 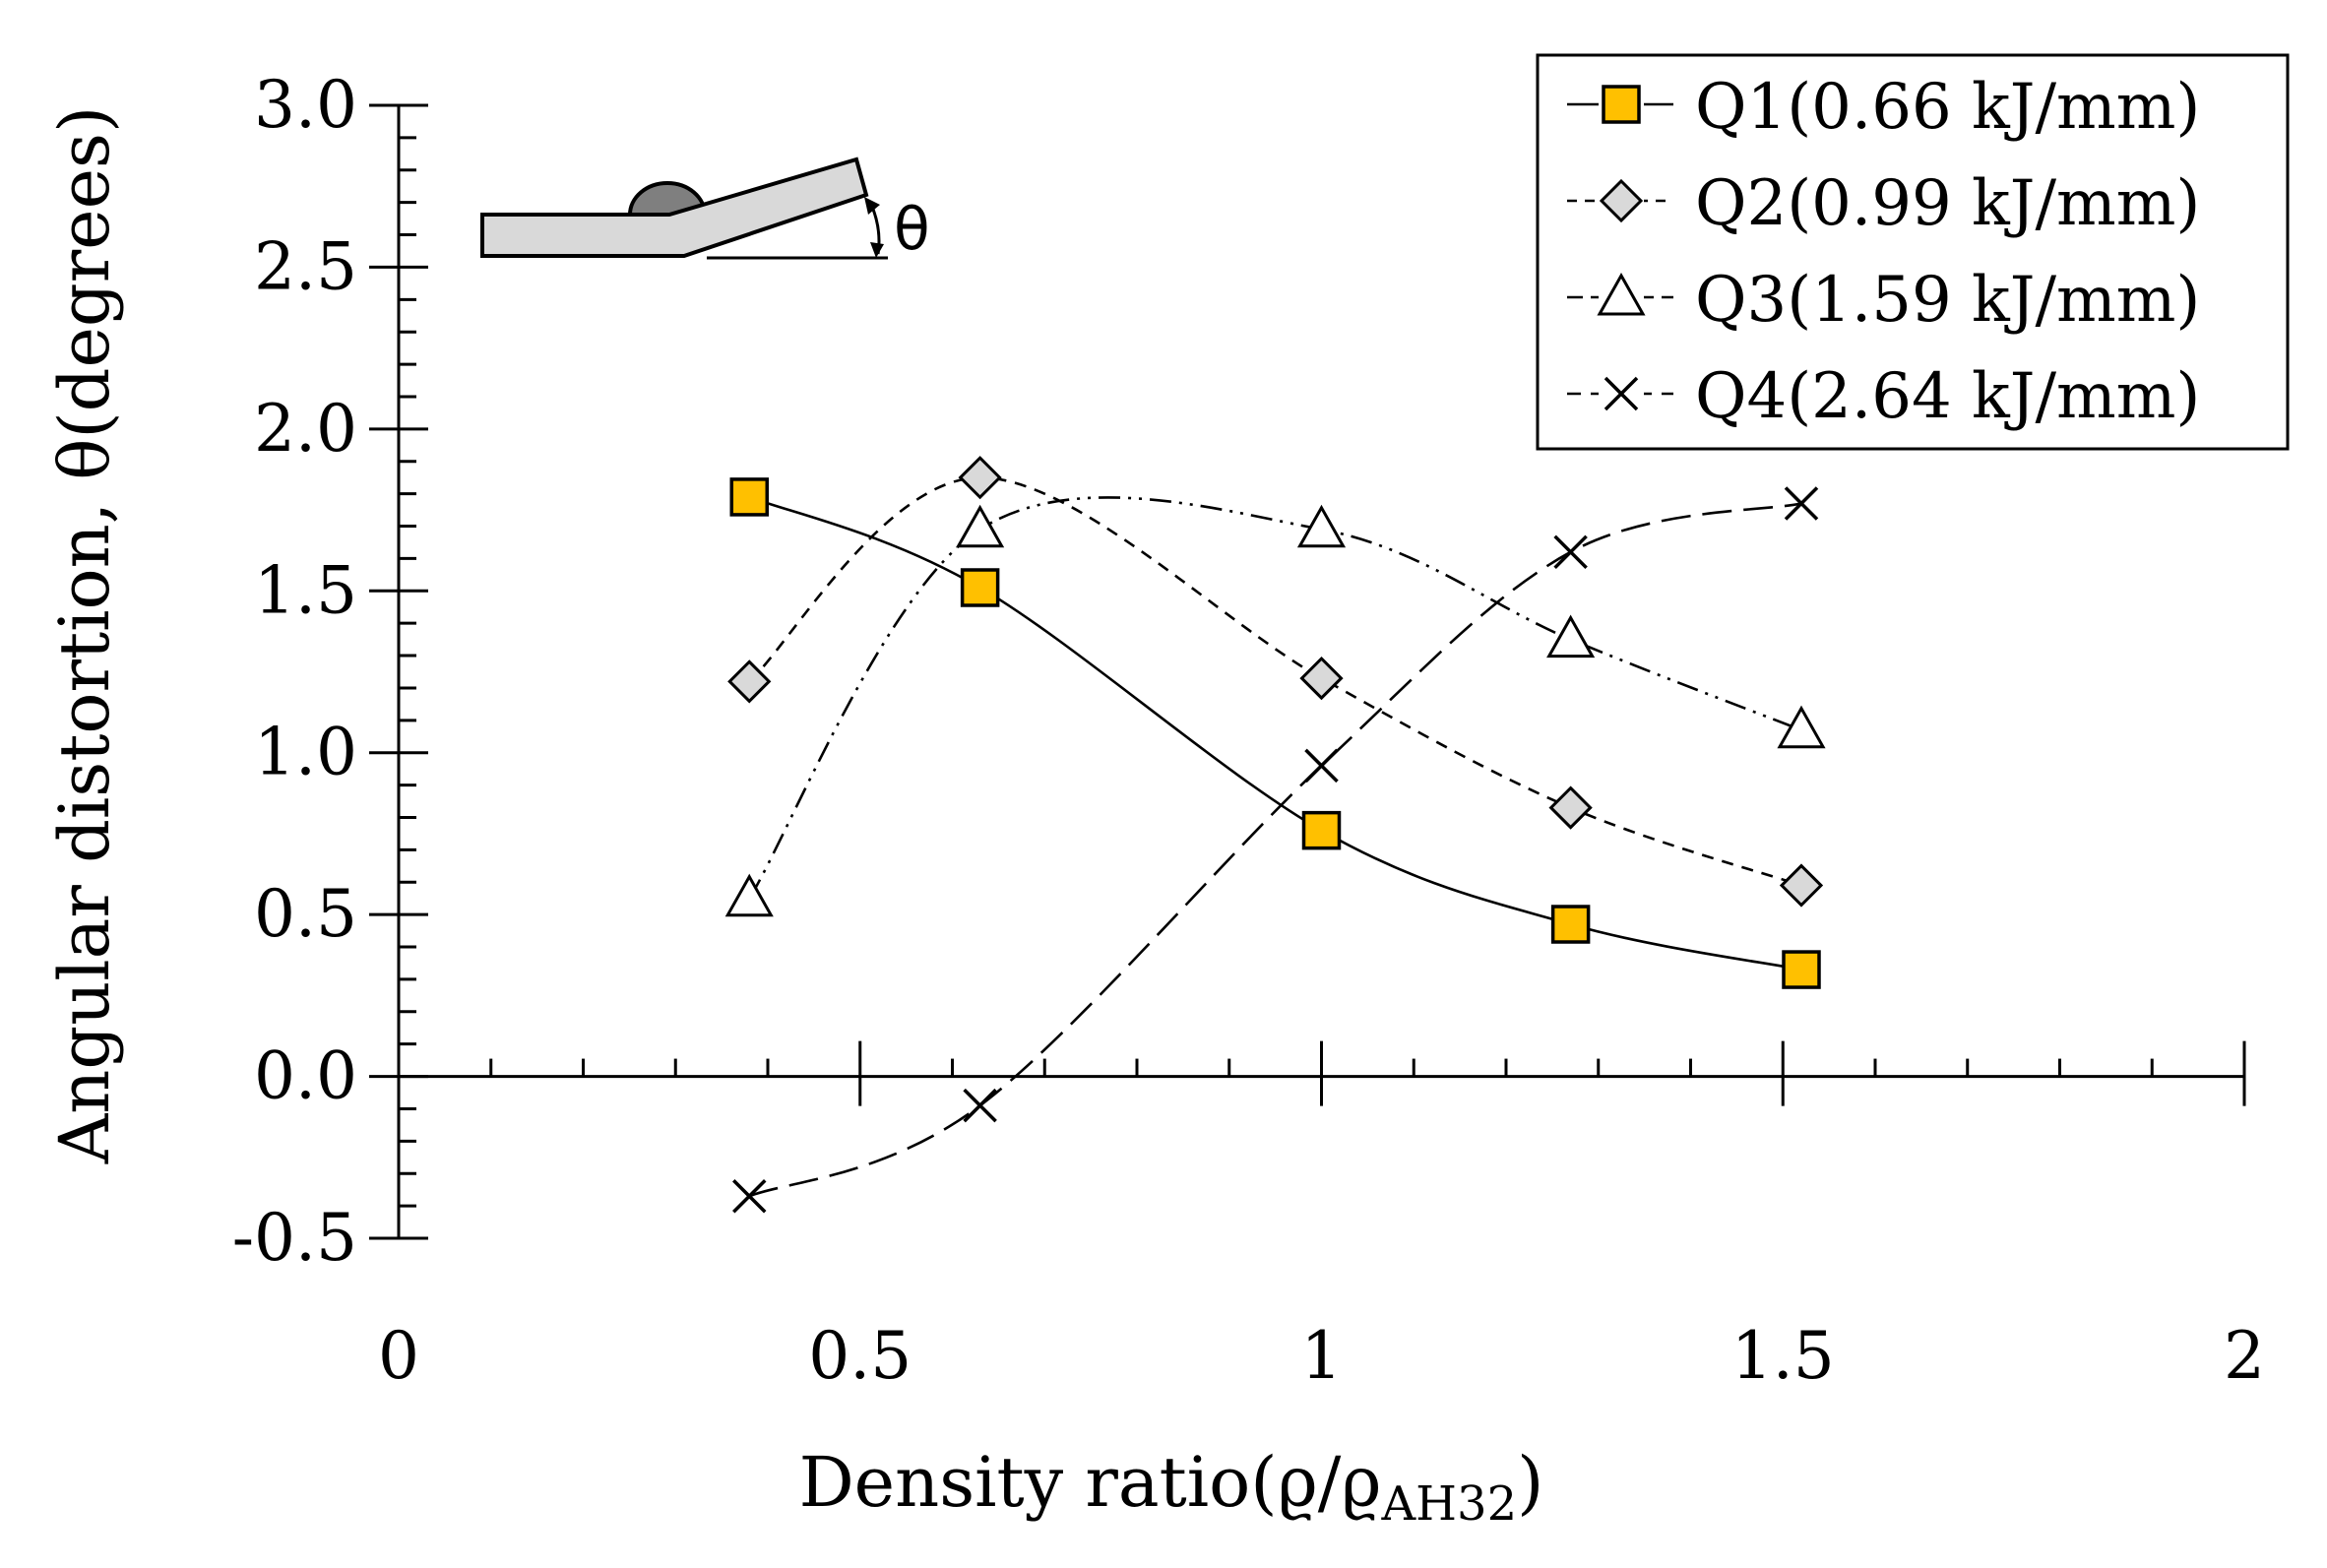 I want to click on x-tick-label: 1, so click(x=1322, y=1356).